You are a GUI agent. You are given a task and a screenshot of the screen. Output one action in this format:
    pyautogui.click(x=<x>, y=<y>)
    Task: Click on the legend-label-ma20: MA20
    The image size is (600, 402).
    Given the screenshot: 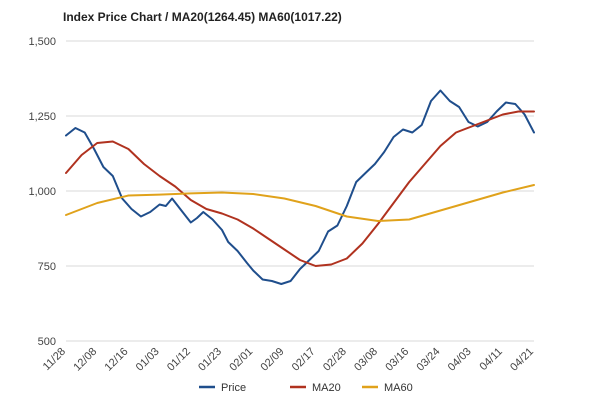 What is the action you would take?
    pyautogui.click(x=326, y=388)
    